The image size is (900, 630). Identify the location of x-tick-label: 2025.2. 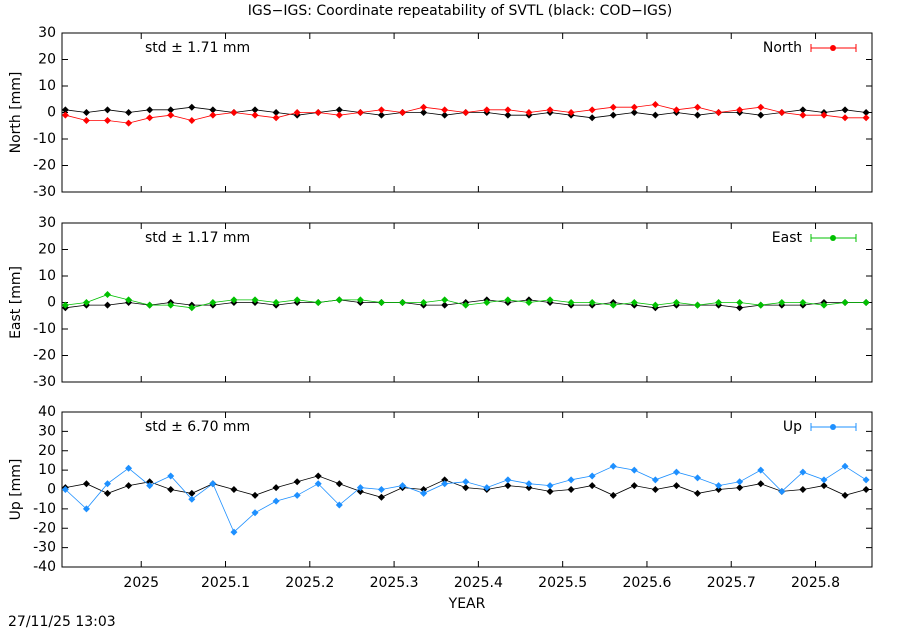
(309, 583).